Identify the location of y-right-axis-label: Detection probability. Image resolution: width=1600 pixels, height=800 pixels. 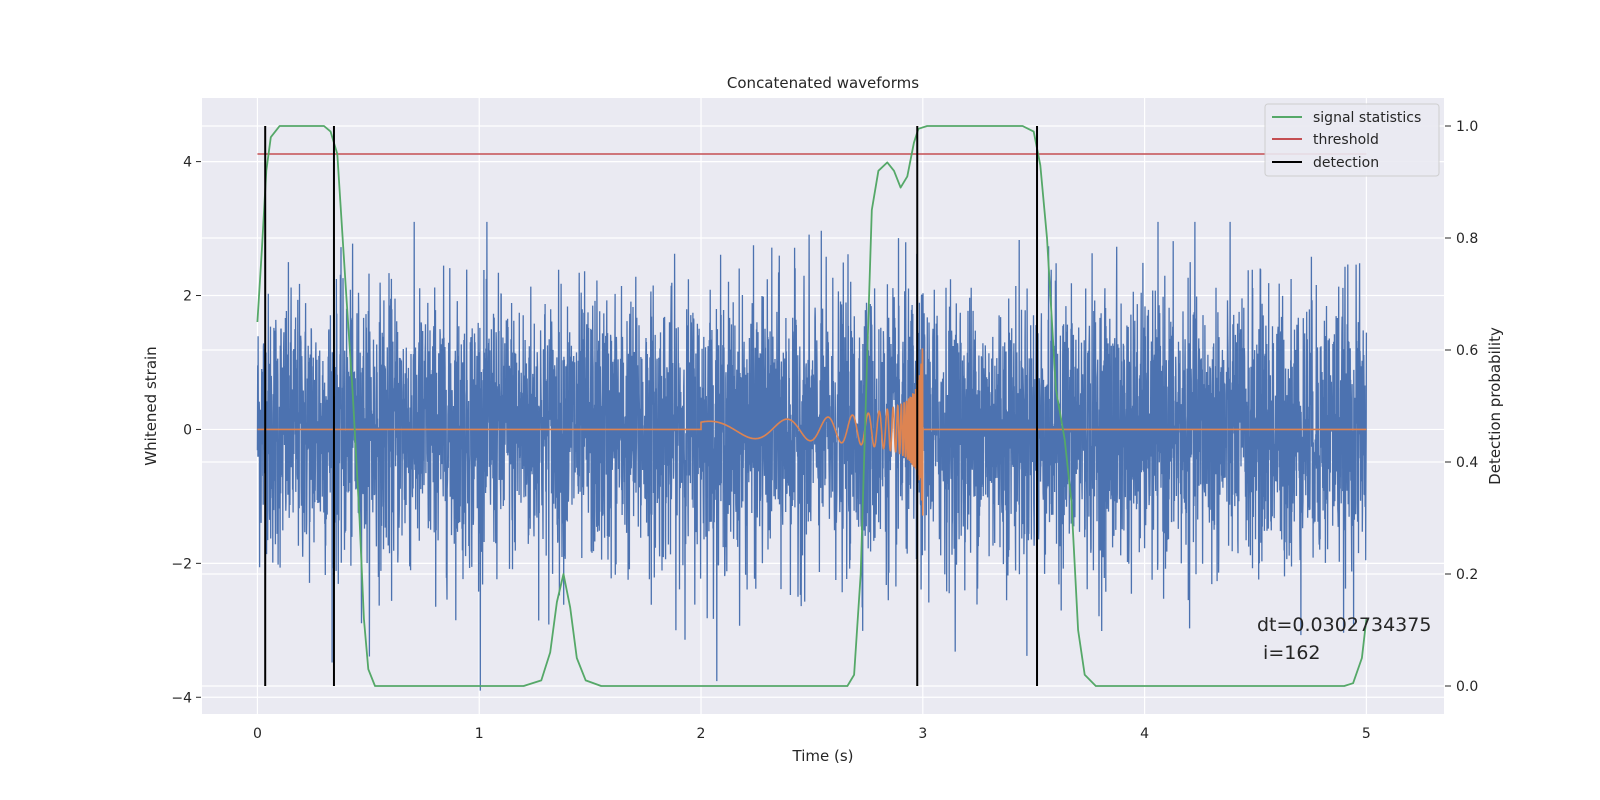
(1495, 406).